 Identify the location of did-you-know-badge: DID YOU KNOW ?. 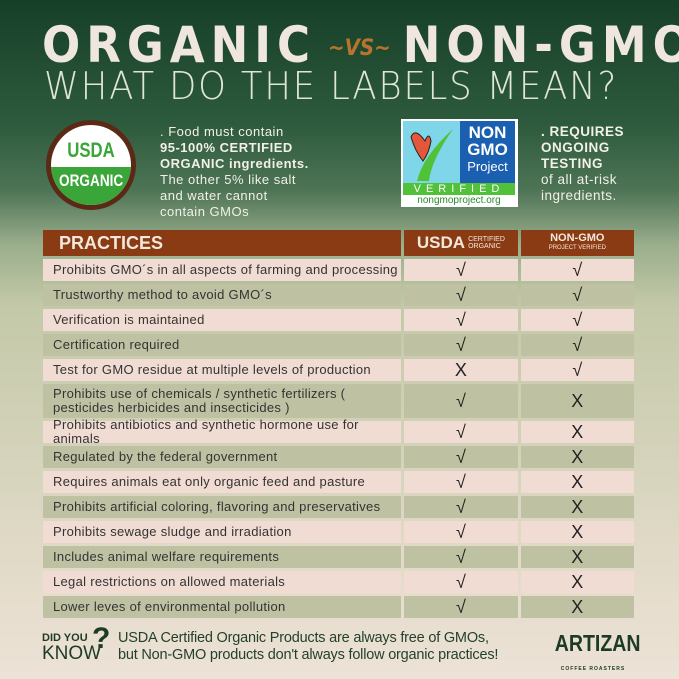
(76, 644).